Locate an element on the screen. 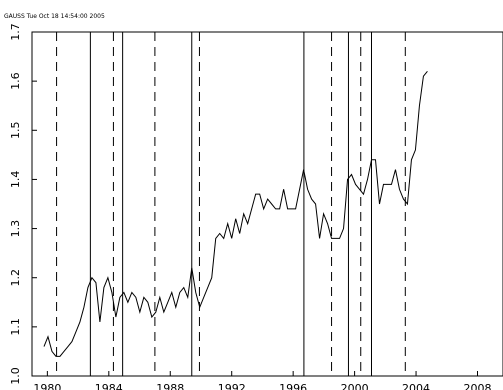 This screenshot has width=503, height=390. y-tick-label: 1.5 is located at coordinates (15, 131).